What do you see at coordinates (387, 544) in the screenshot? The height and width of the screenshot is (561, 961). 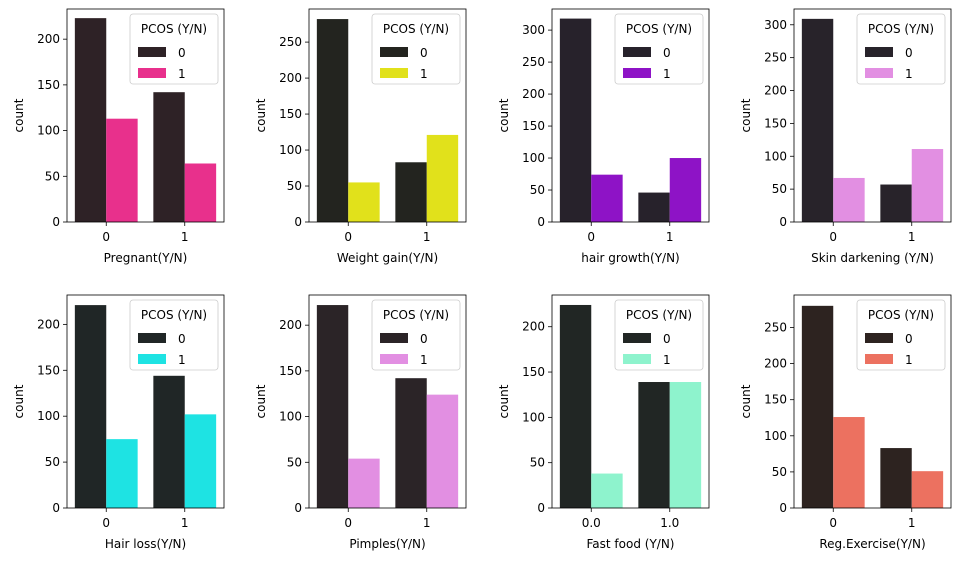 I see `x-axis-label: Pimples(Y/N)` at bounding box center [387, 544].